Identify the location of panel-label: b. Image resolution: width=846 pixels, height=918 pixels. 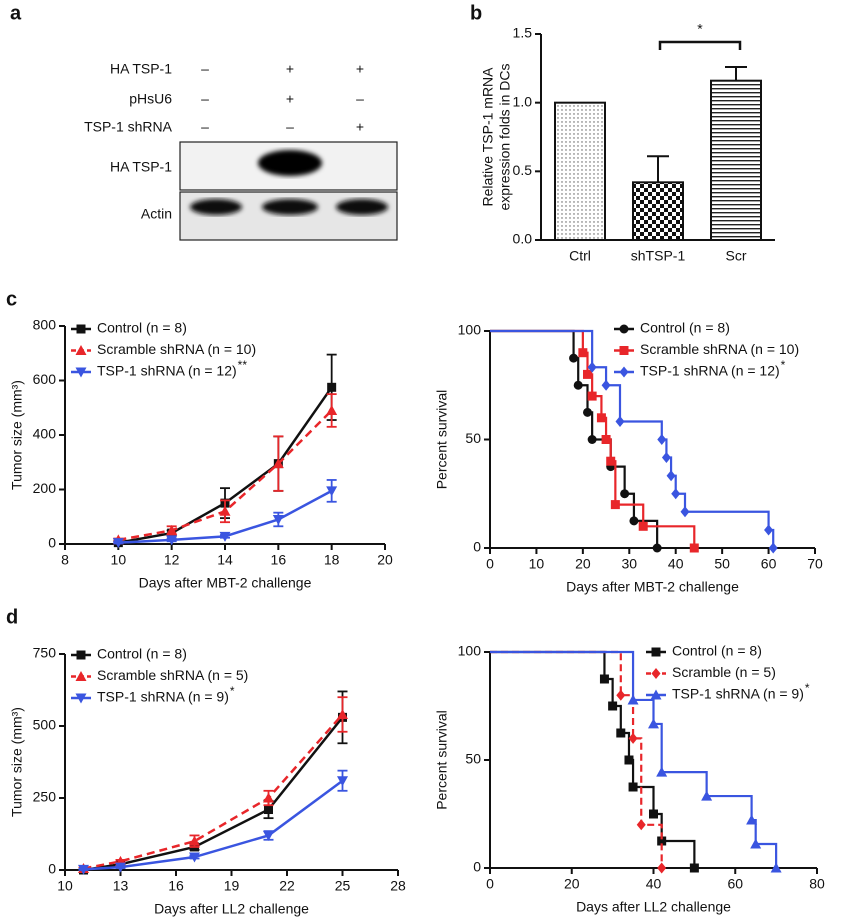
(476, 13).